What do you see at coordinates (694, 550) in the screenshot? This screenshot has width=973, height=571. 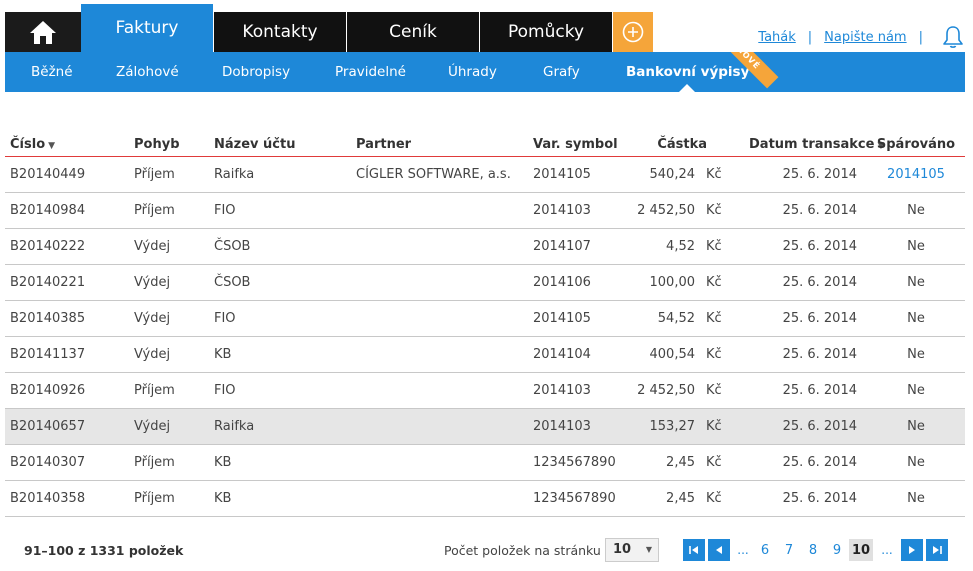 I see `first-page-button` at bounding box center [694, 550].